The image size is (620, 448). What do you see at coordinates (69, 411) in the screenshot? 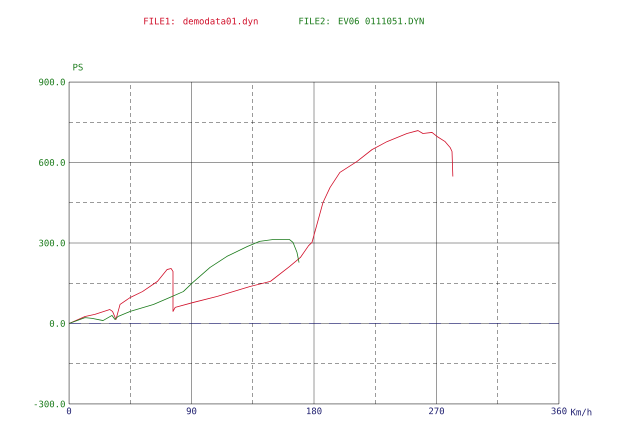
I see `x-tick-label: 0` at bounding box center [69, 411].